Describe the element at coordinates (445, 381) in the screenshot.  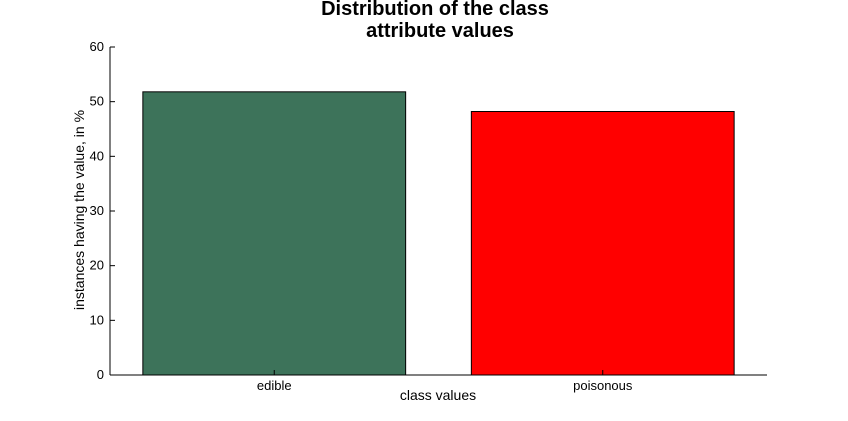
I see `x-axis-ticks: edible poisonous` at that location.